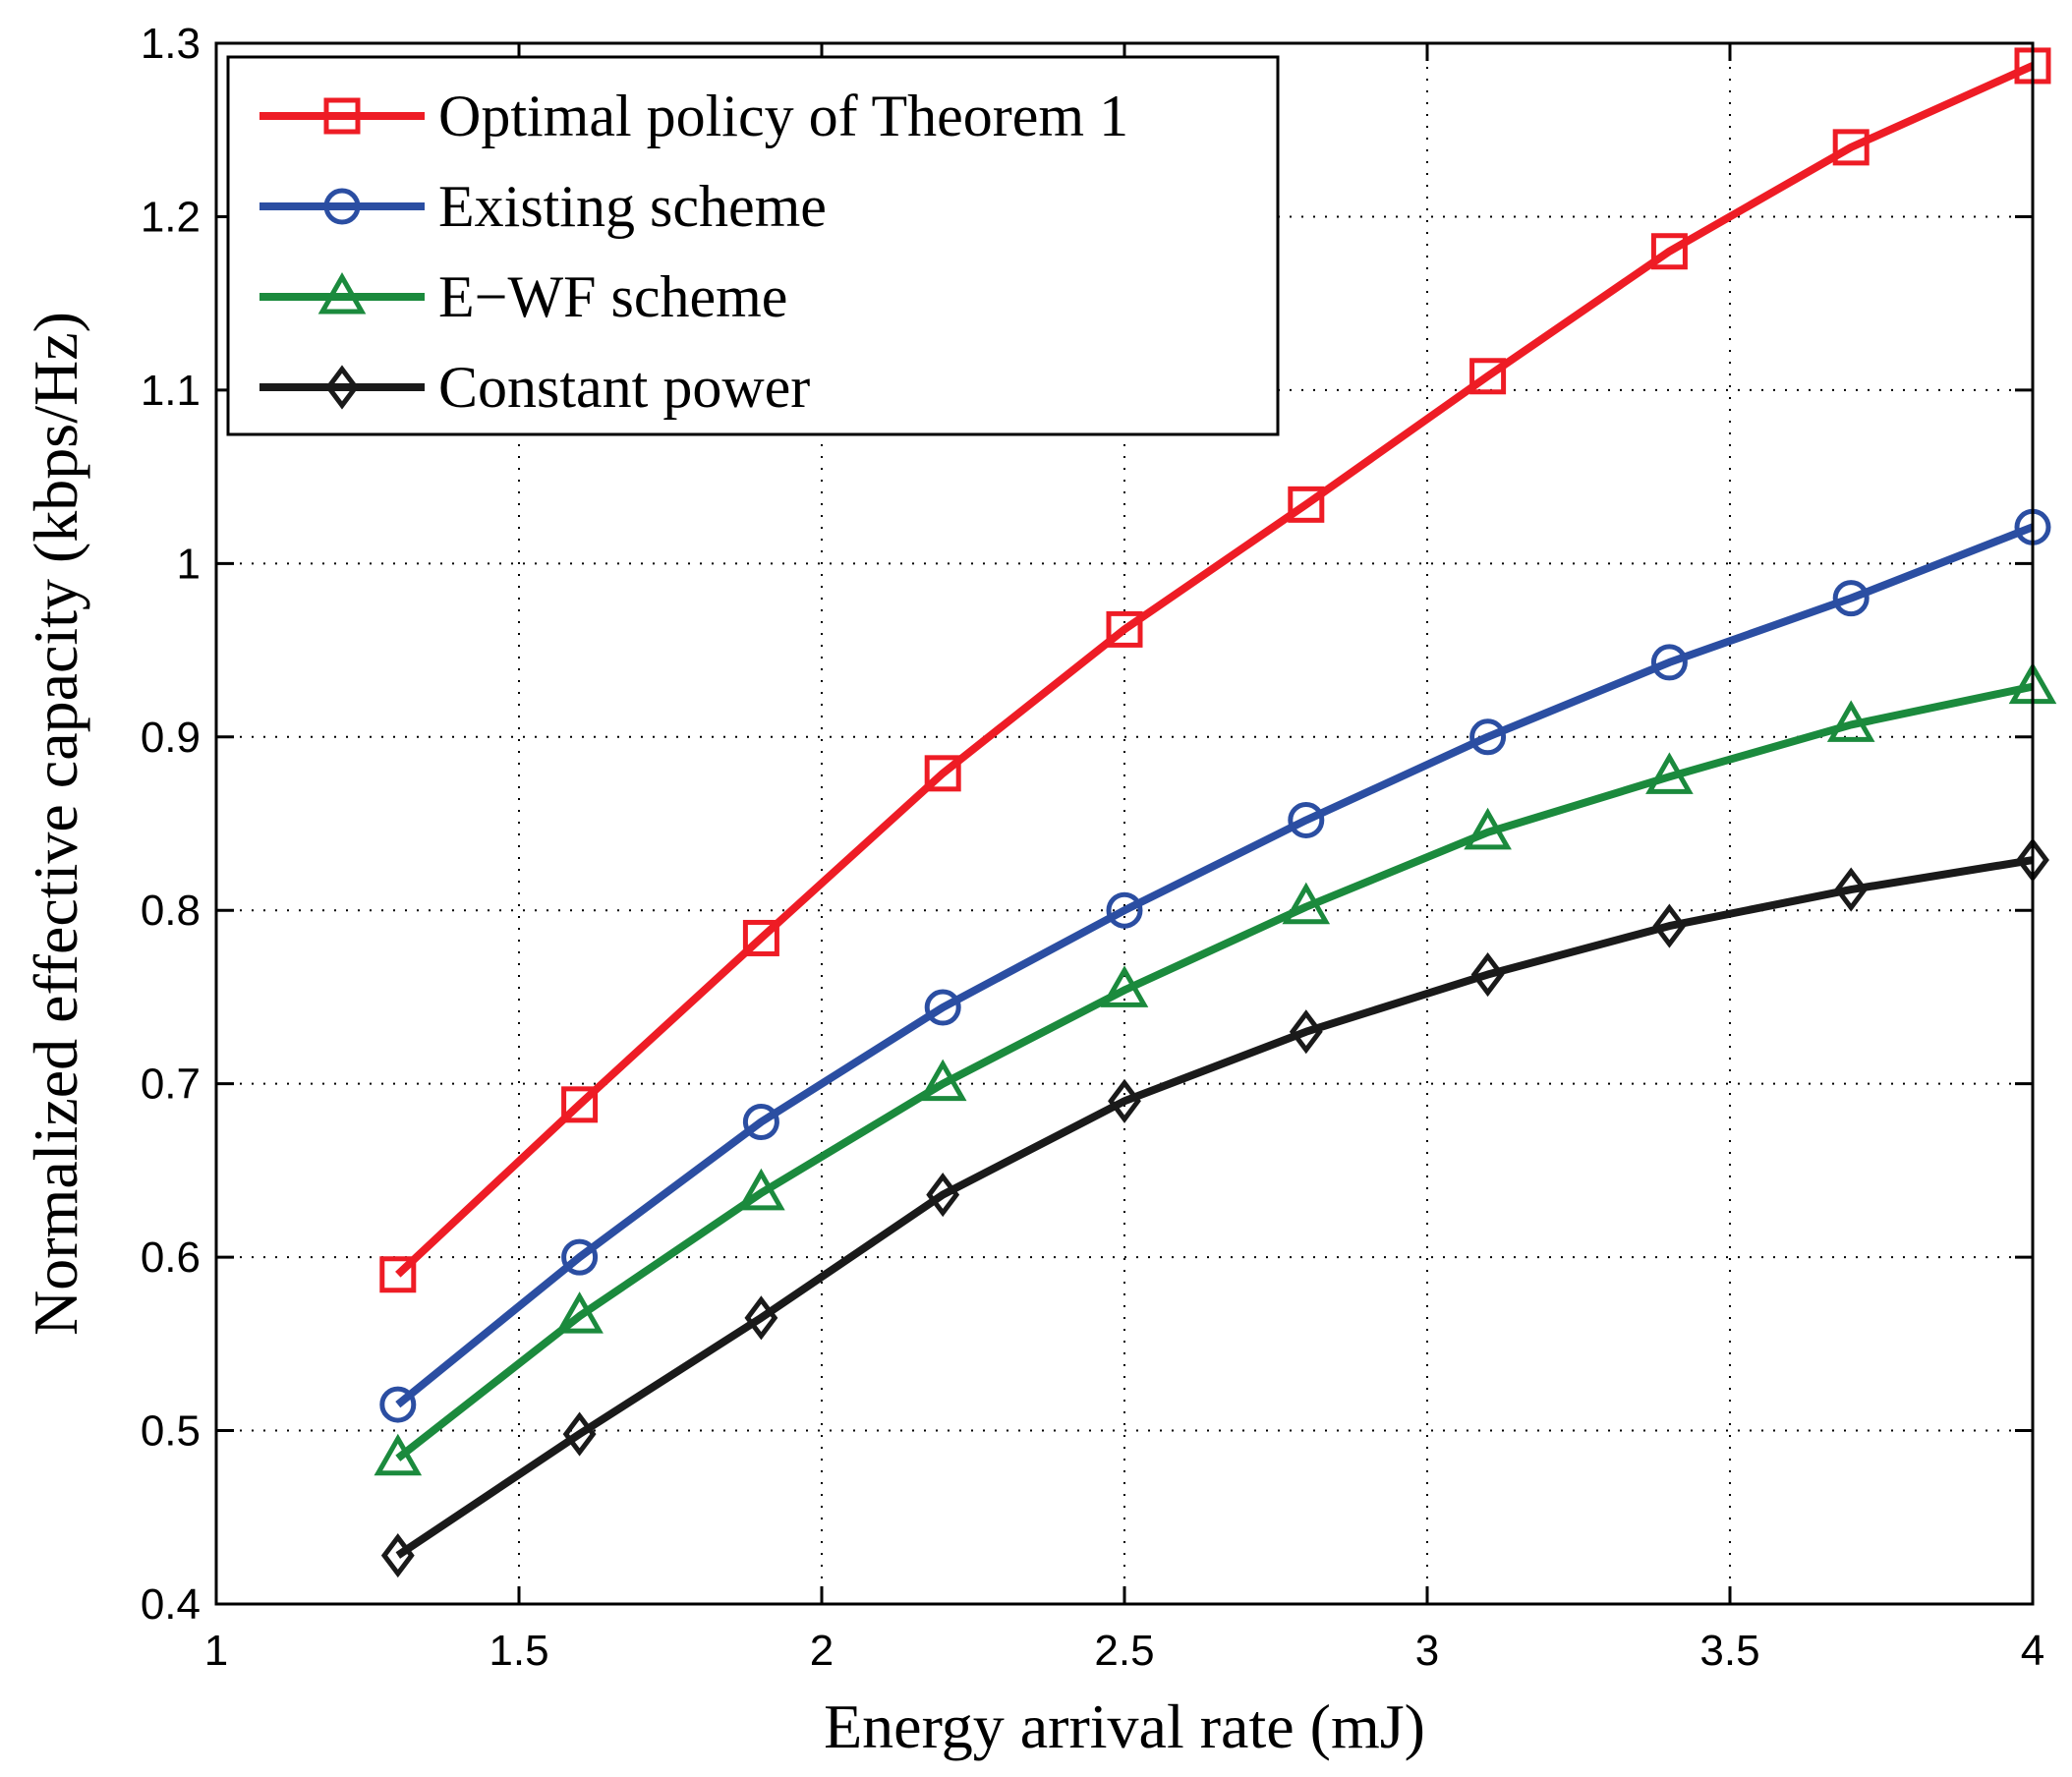  What do you see at coordinates (171, 911) in the screenshot?
I see `y-tick-label: 0.8` at bounding box center [171, 911].